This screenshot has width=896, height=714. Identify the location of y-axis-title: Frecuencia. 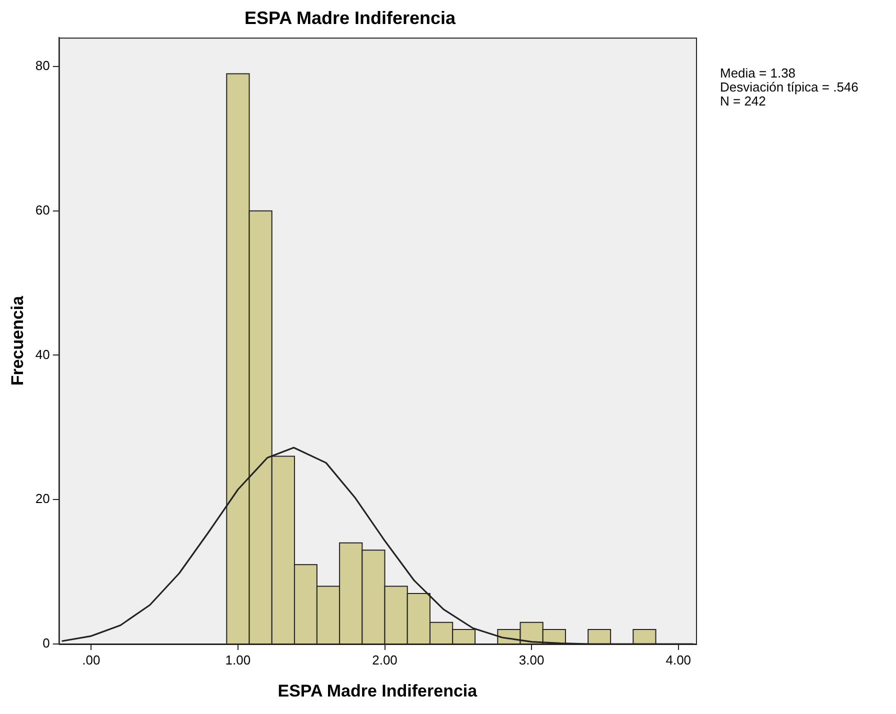
(17, 340).